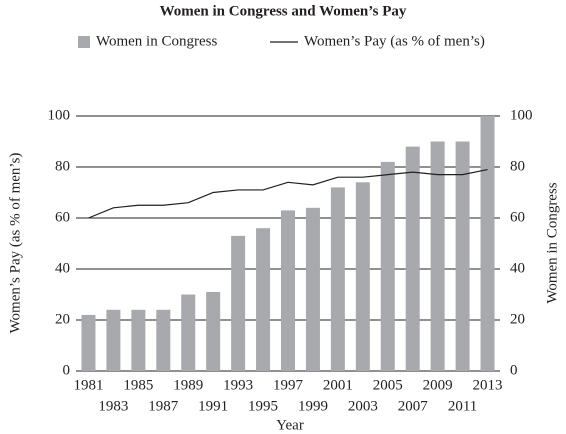 The width and height of the screenshot is (566, 434). What do you see at coordinates (67, 370) in the screenshot?
I see `y-tick-label: 0` at bounding box center [67, 370].